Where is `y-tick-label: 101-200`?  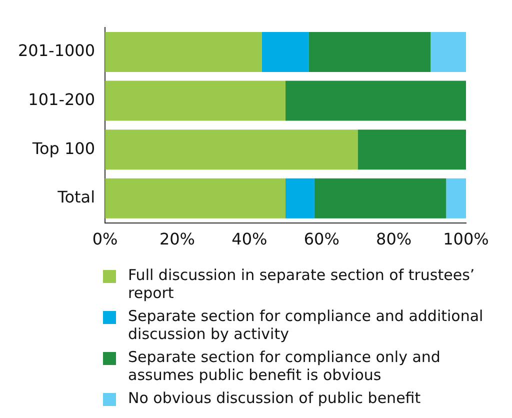 y-tick-label: 101-200 is located at coordinates (62, 99).